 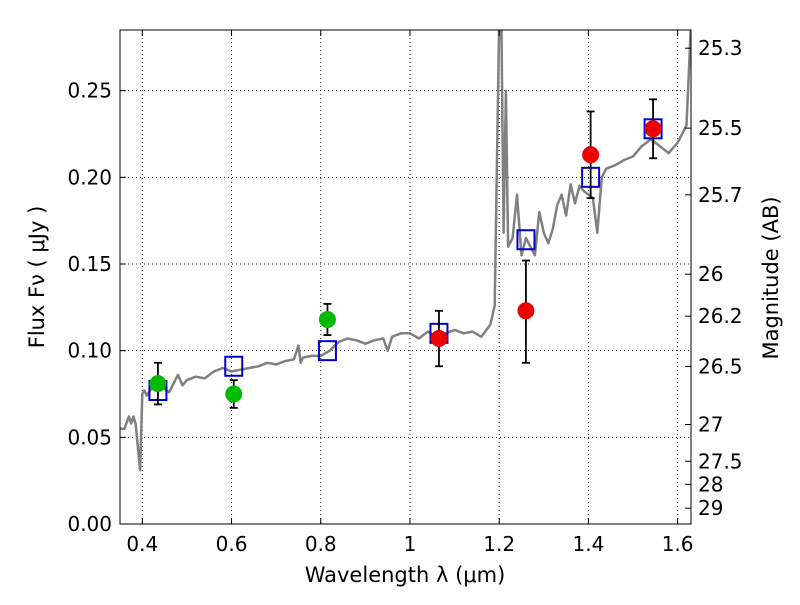 What do you see at coordinates (720, 128) in the screenshot?
I see `y2-tick-label: 25.5` at bounding box center [720, 128].